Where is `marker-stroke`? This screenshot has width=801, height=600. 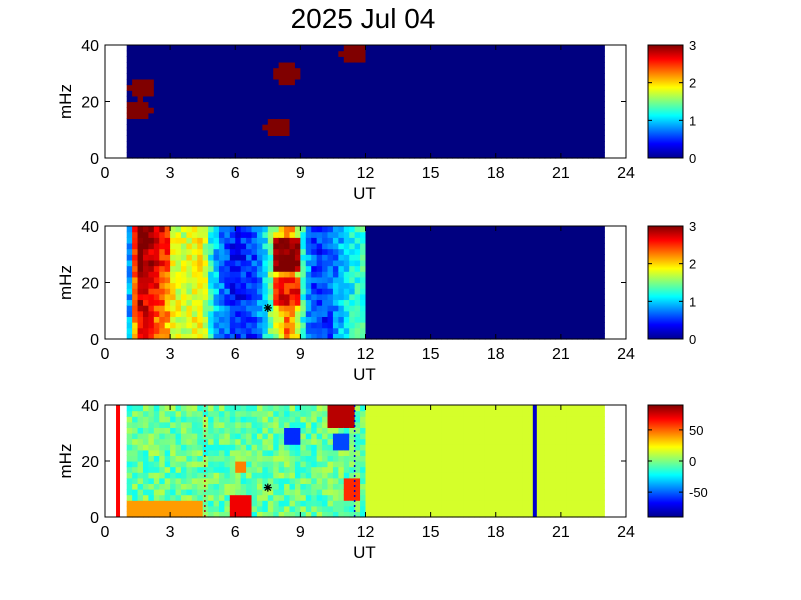 marker-stroke is located at coordinates (268, 308).